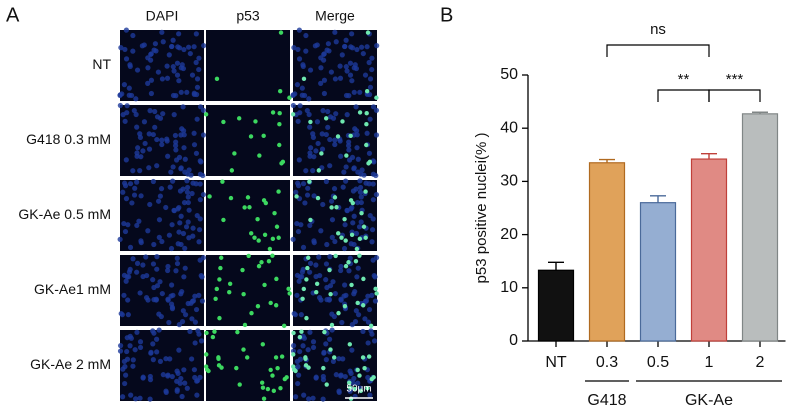  I want to click on significance-bracket, so click(683, 95).